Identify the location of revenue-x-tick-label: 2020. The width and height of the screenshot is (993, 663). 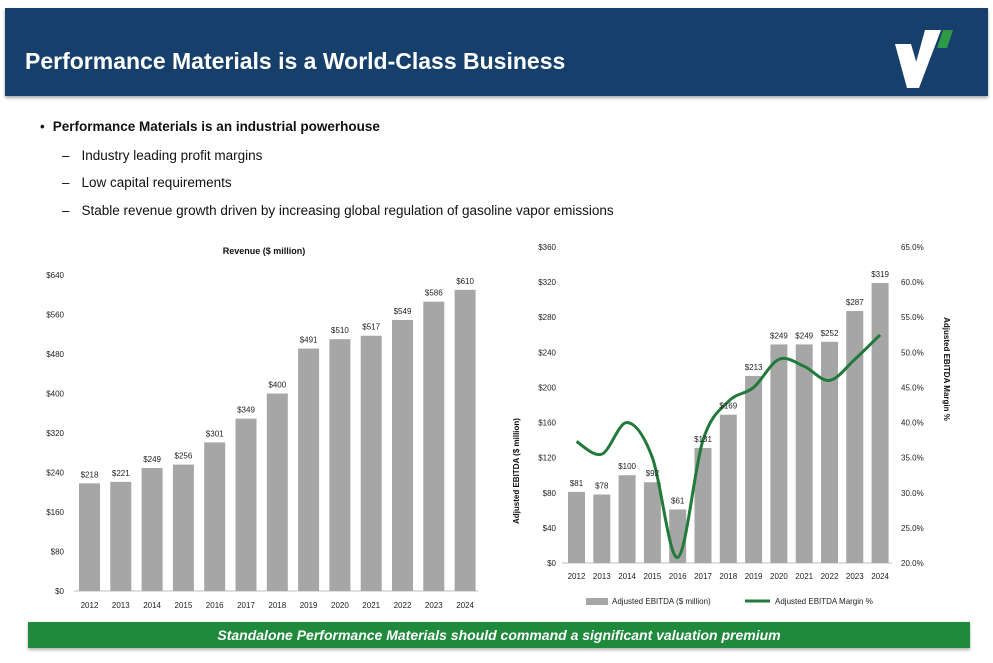
(340, 605).